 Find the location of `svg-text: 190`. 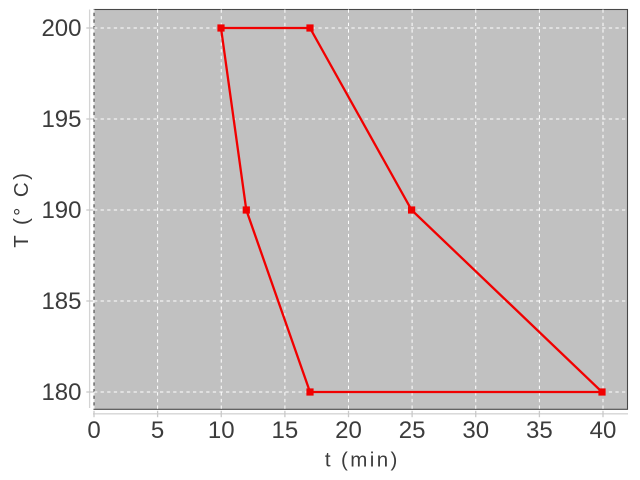

svg-text: 190 is located at coordinates (61, 210).